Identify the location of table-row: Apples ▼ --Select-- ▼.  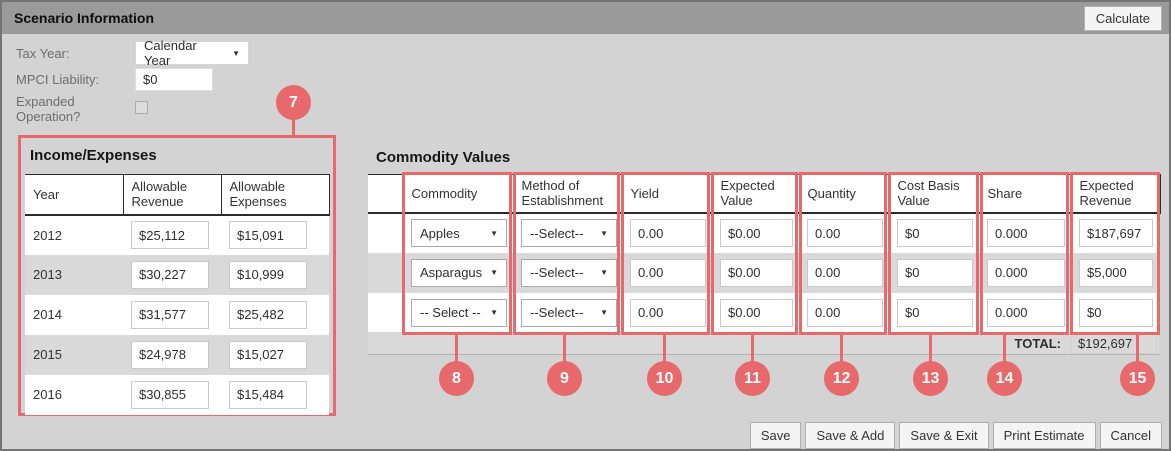
(764, 232).